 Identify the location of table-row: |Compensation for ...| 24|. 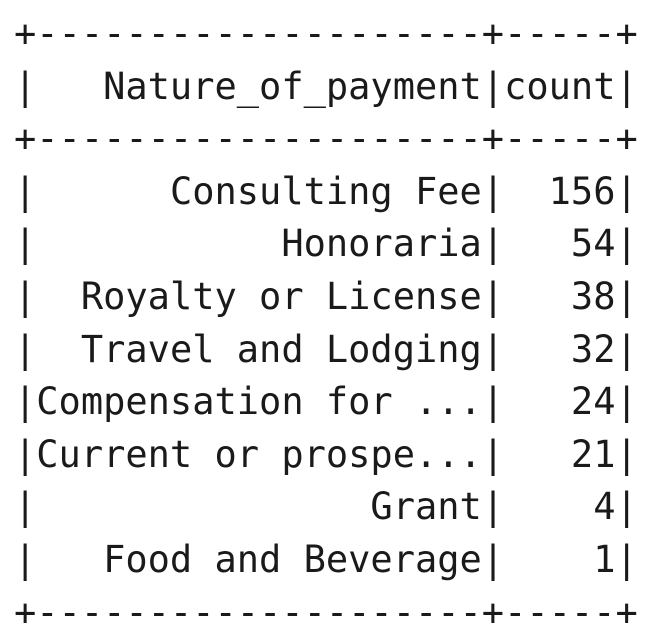
(326, 402).